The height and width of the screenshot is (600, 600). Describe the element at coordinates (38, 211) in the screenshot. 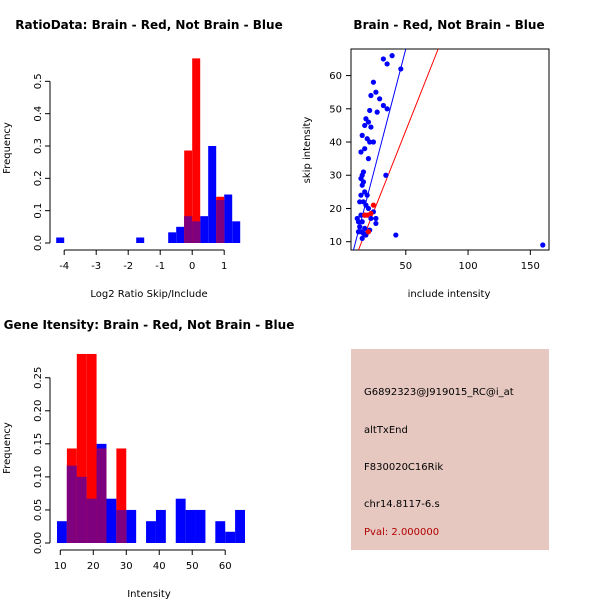

I see `y-tick-label: 0.1` at that location.